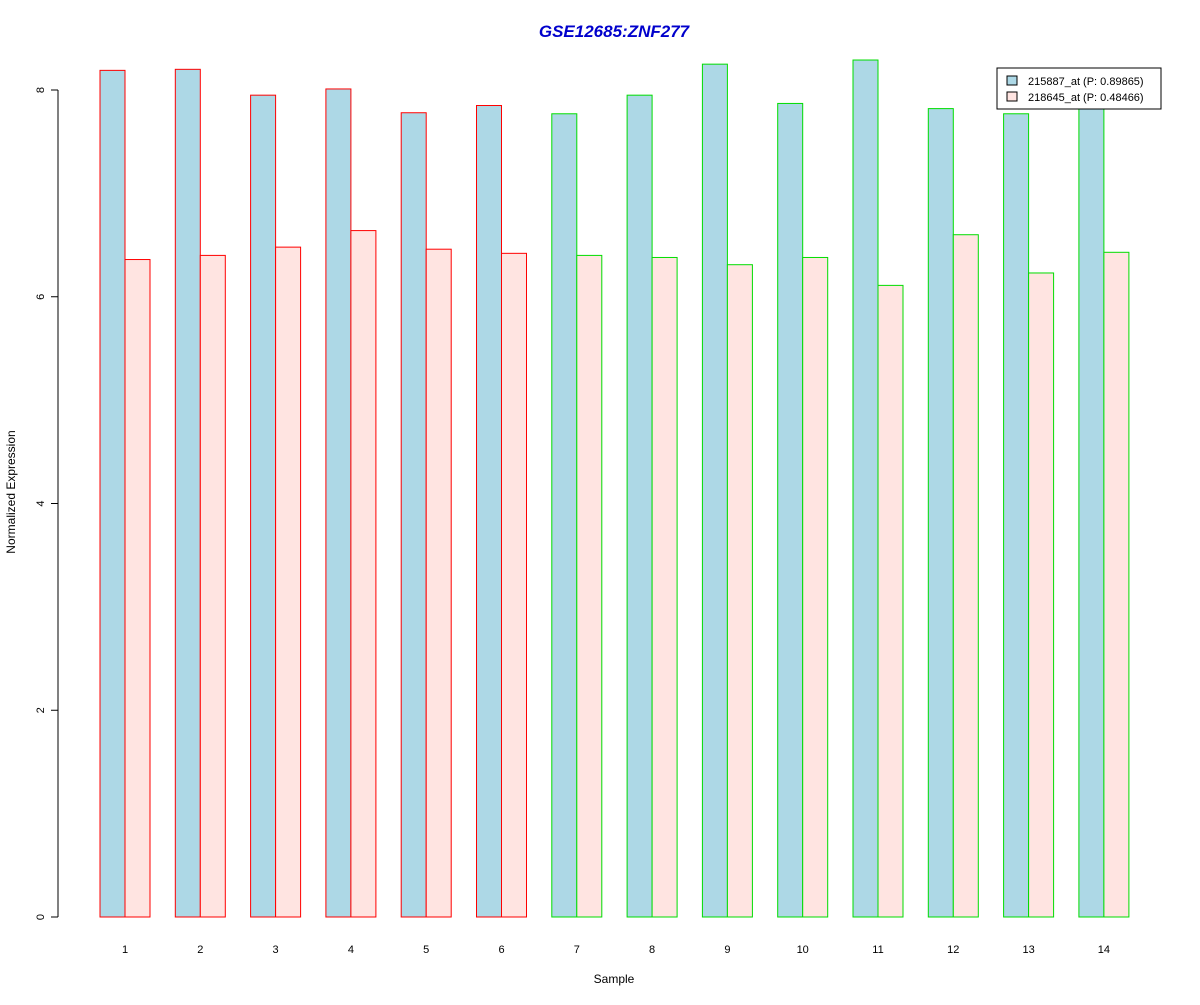 This screenshot has width=1200, height=1005. I want to click on x-tick-label: 14, so click(1104, 950).